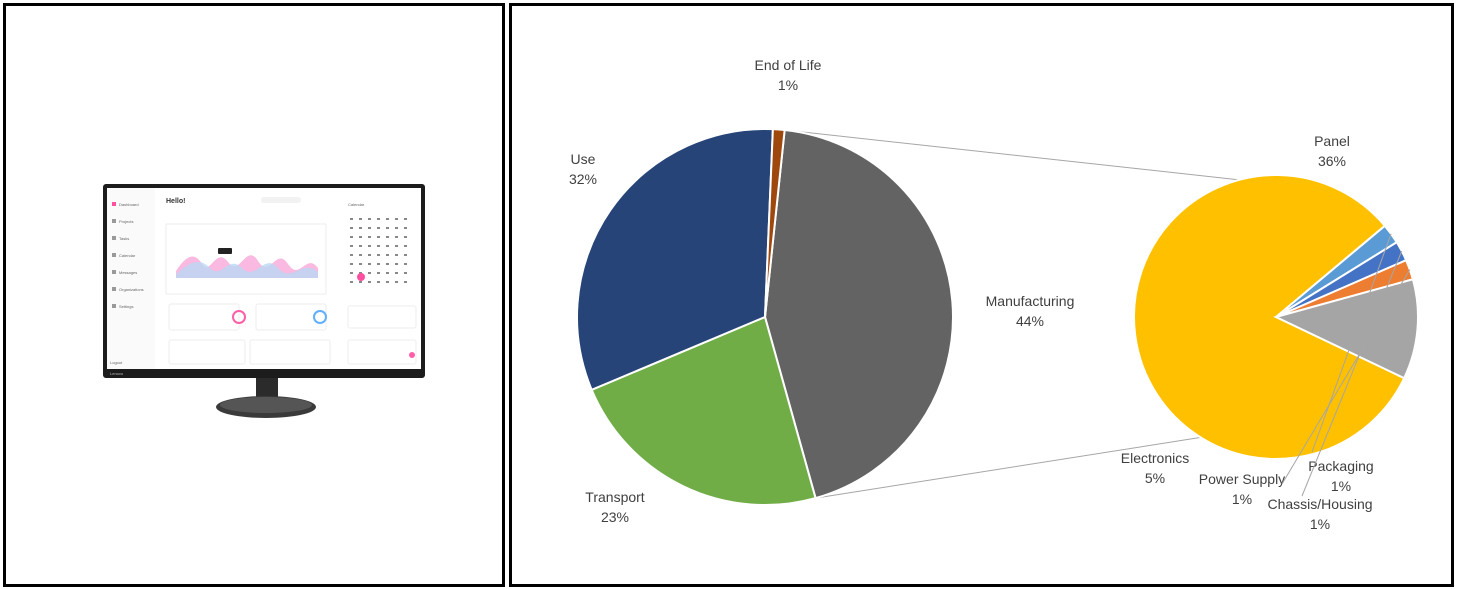 Image resolution: width=1459 pixels, height=589 pixels. I want to click on sidebar-item-tasks: Tasks, so click(120, 238).